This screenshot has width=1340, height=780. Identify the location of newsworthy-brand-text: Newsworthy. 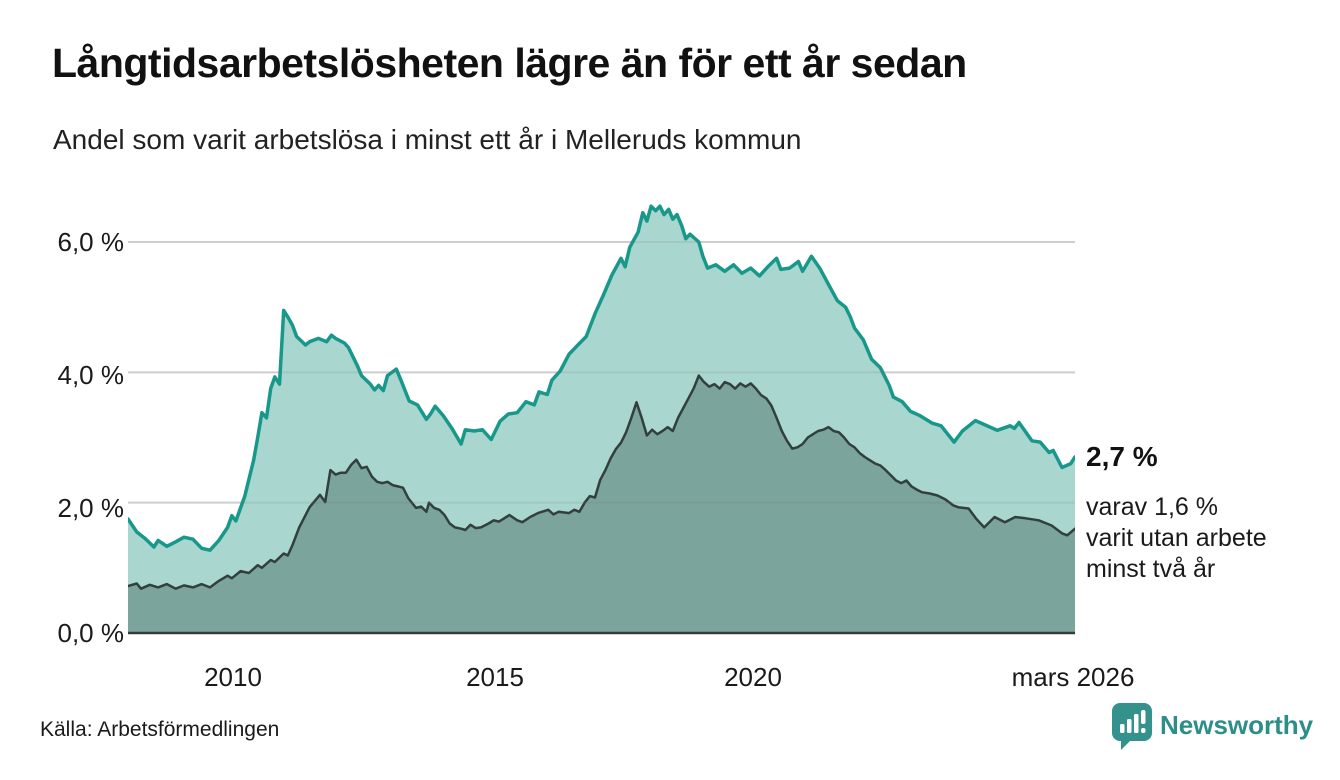
(1237, 725).